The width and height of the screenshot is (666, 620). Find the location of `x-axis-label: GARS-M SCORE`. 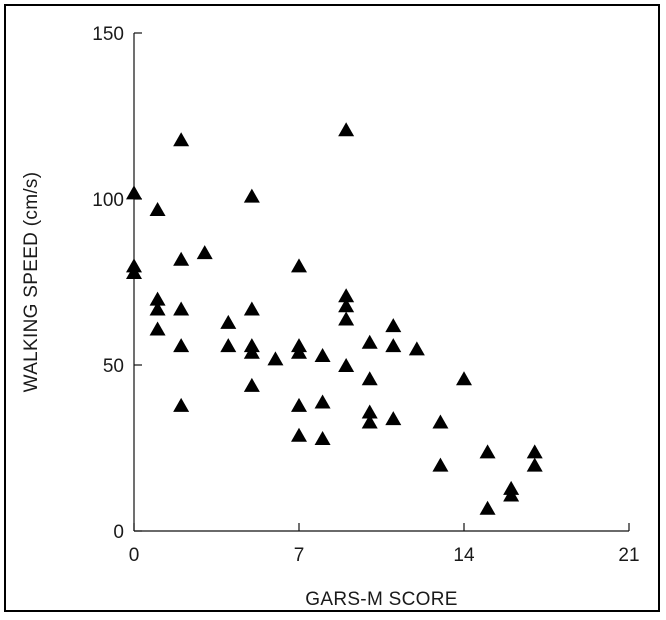

x-axis-label: GARS-M SCORE is located at coordinates (381, 599).